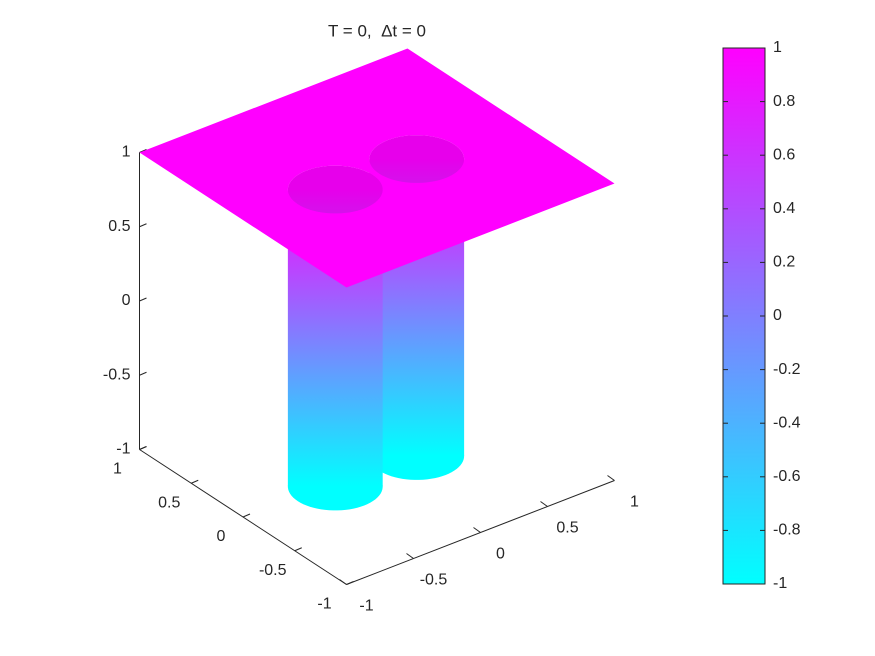  Describe the element at coordinates (634, 502) in the screenshot. I see `x-tick-label: 1` at that location.